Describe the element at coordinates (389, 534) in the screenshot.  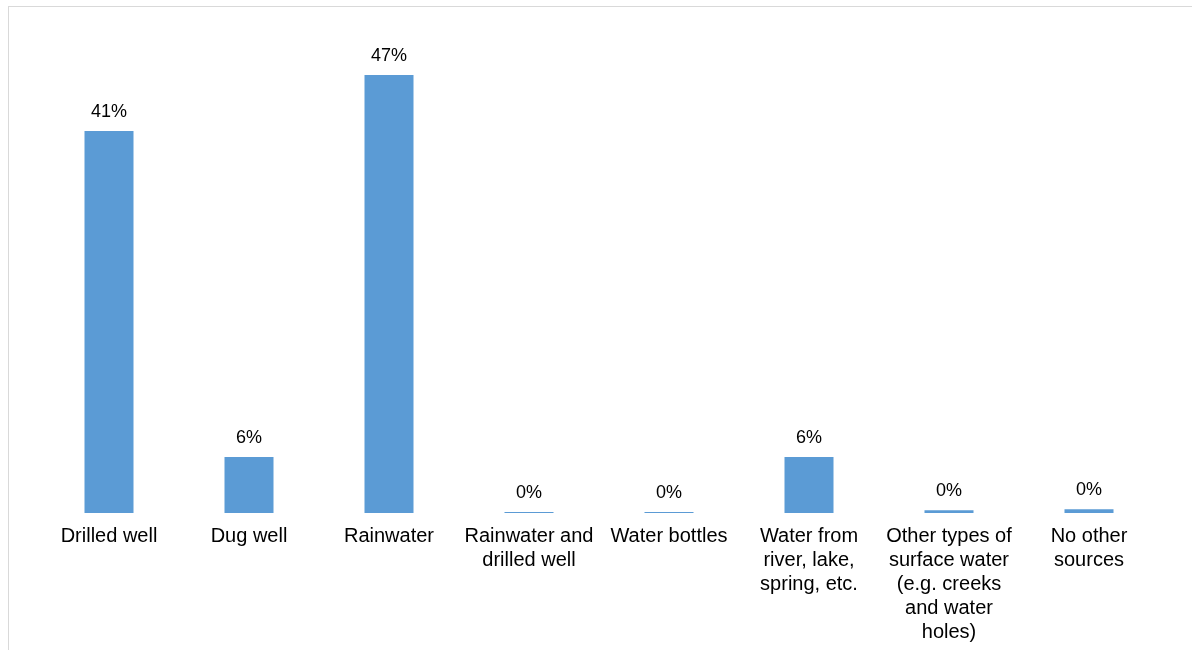
I see `x-tick-label: Rainwater` at that location.